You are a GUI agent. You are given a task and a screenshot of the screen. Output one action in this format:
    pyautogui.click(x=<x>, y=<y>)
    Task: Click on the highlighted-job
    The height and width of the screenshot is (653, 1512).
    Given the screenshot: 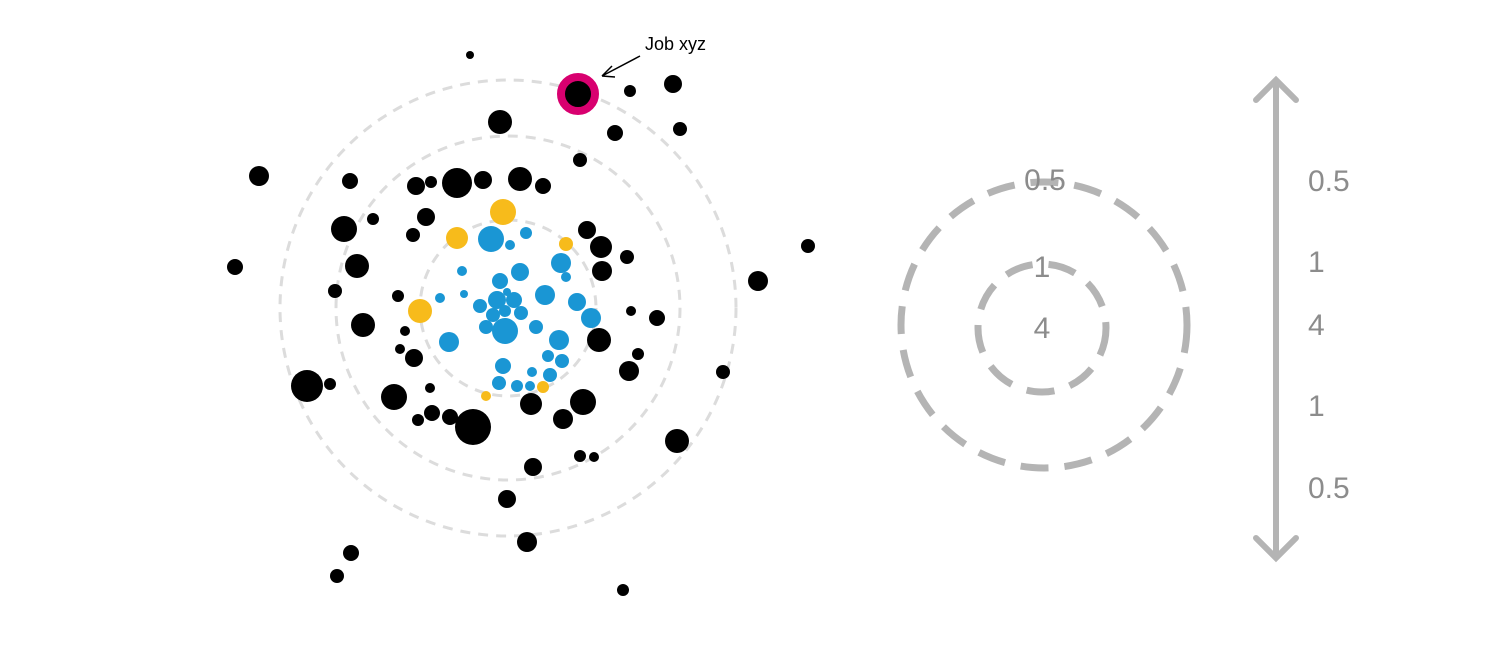 What is the action you would take?
    pyautogui.click(x=578, y=94)
    